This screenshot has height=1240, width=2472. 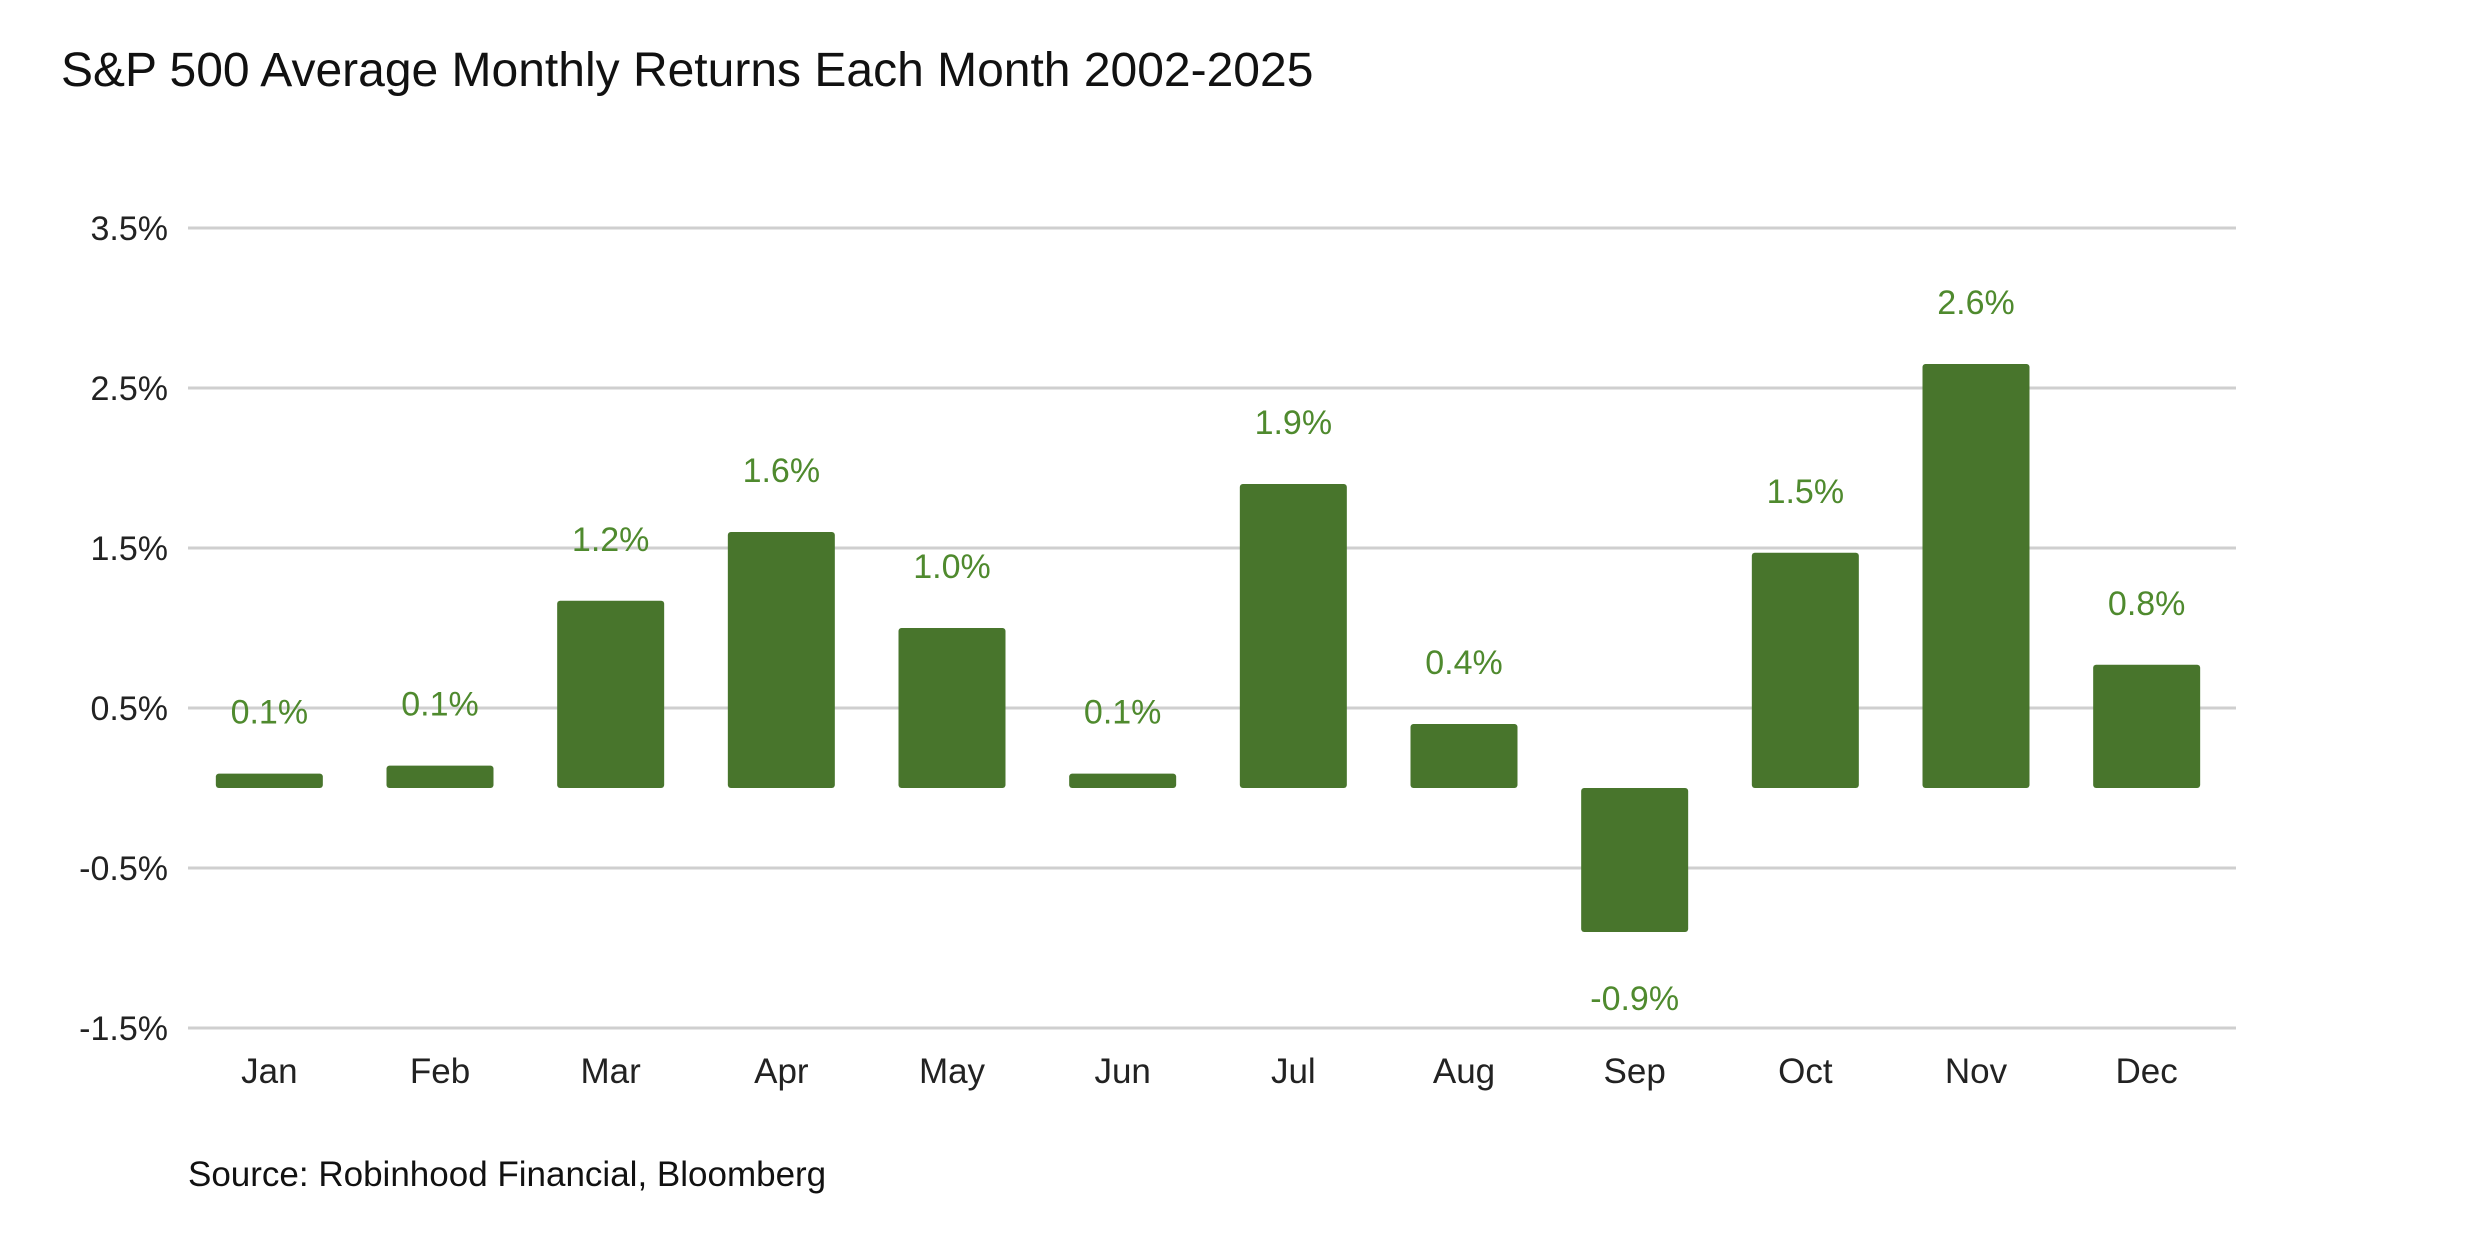 I want to click on data-label: 1.2%, so click(x=611, y=540).